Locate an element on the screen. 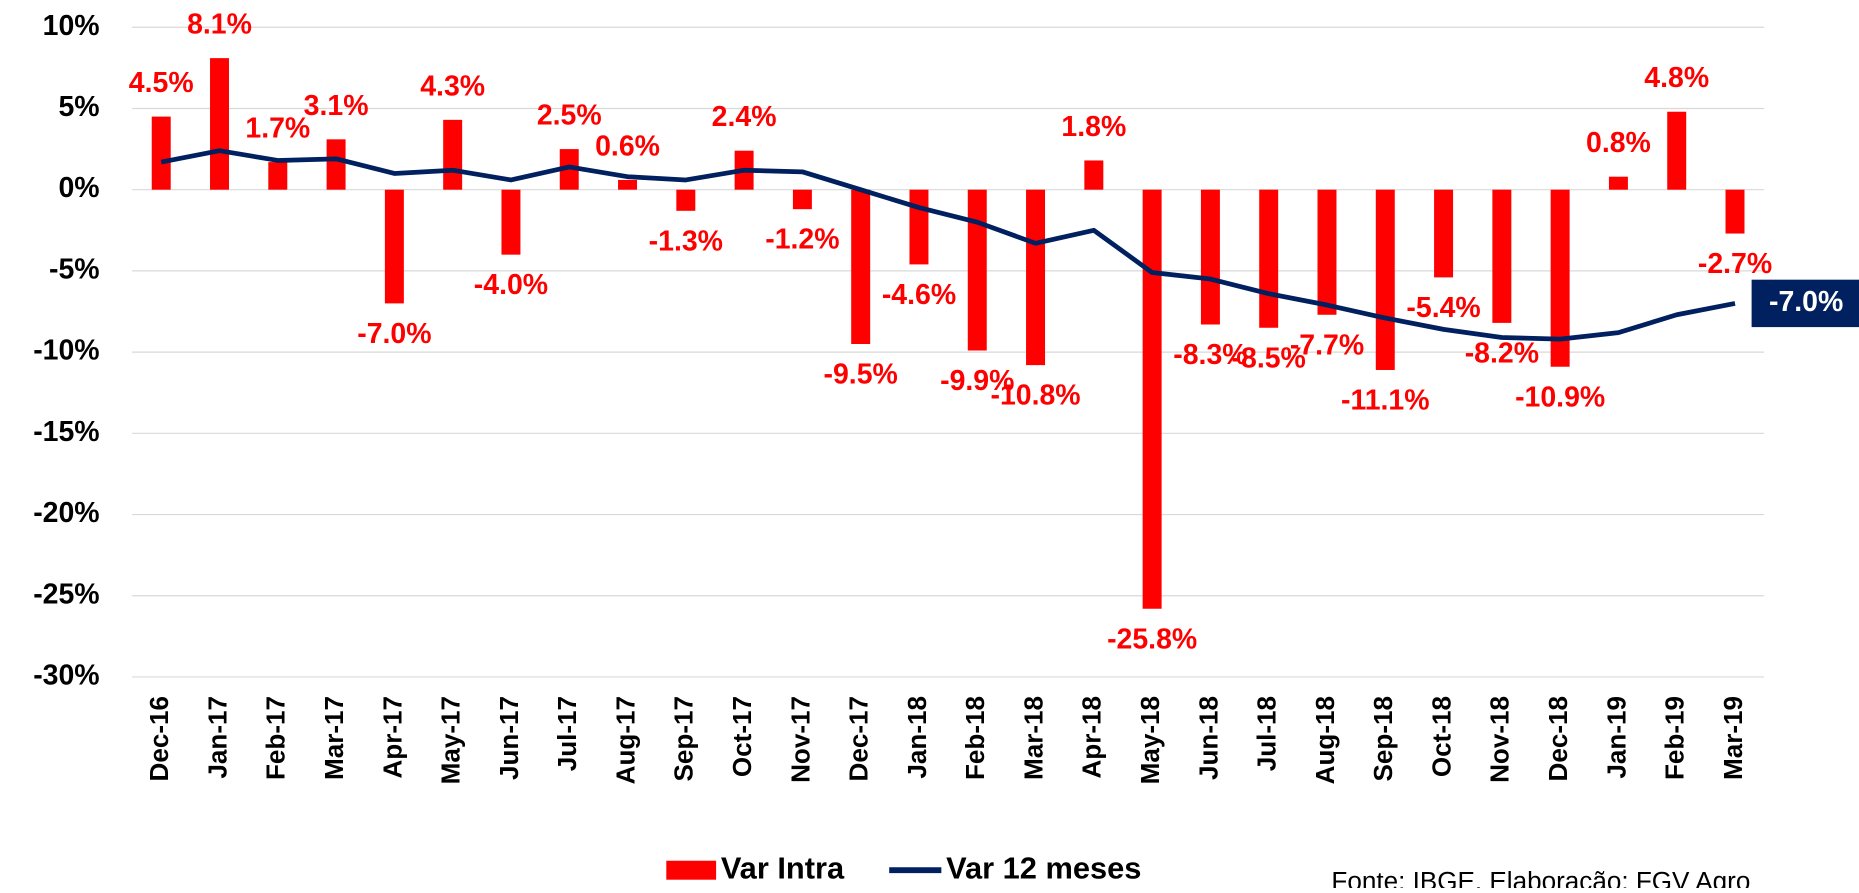  x-tick-label: Aug-17 is located at coordinates (625, 740).